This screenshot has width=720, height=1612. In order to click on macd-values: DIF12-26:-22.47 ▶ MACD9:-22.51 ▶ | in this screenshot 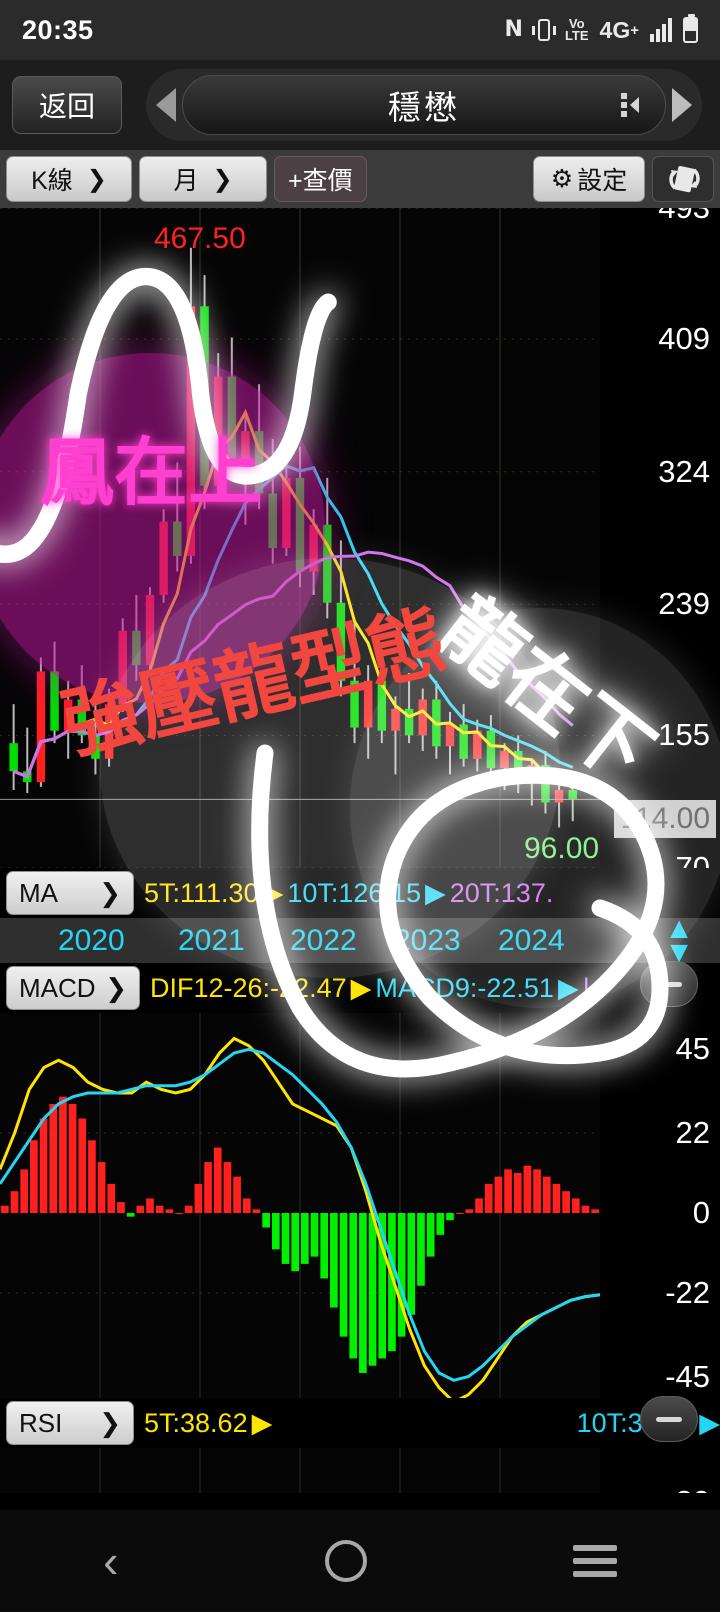, I will do `click(430, 988)`.